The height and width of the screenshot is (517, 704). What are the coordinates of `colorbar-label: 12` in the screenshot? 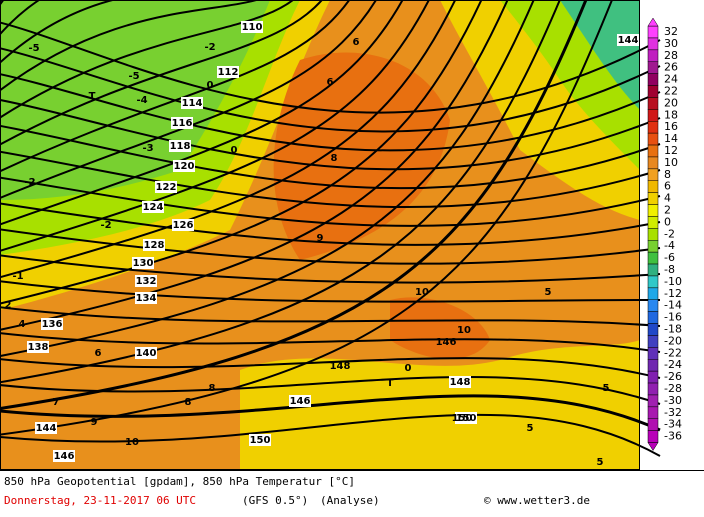 It's located at (671, 150).